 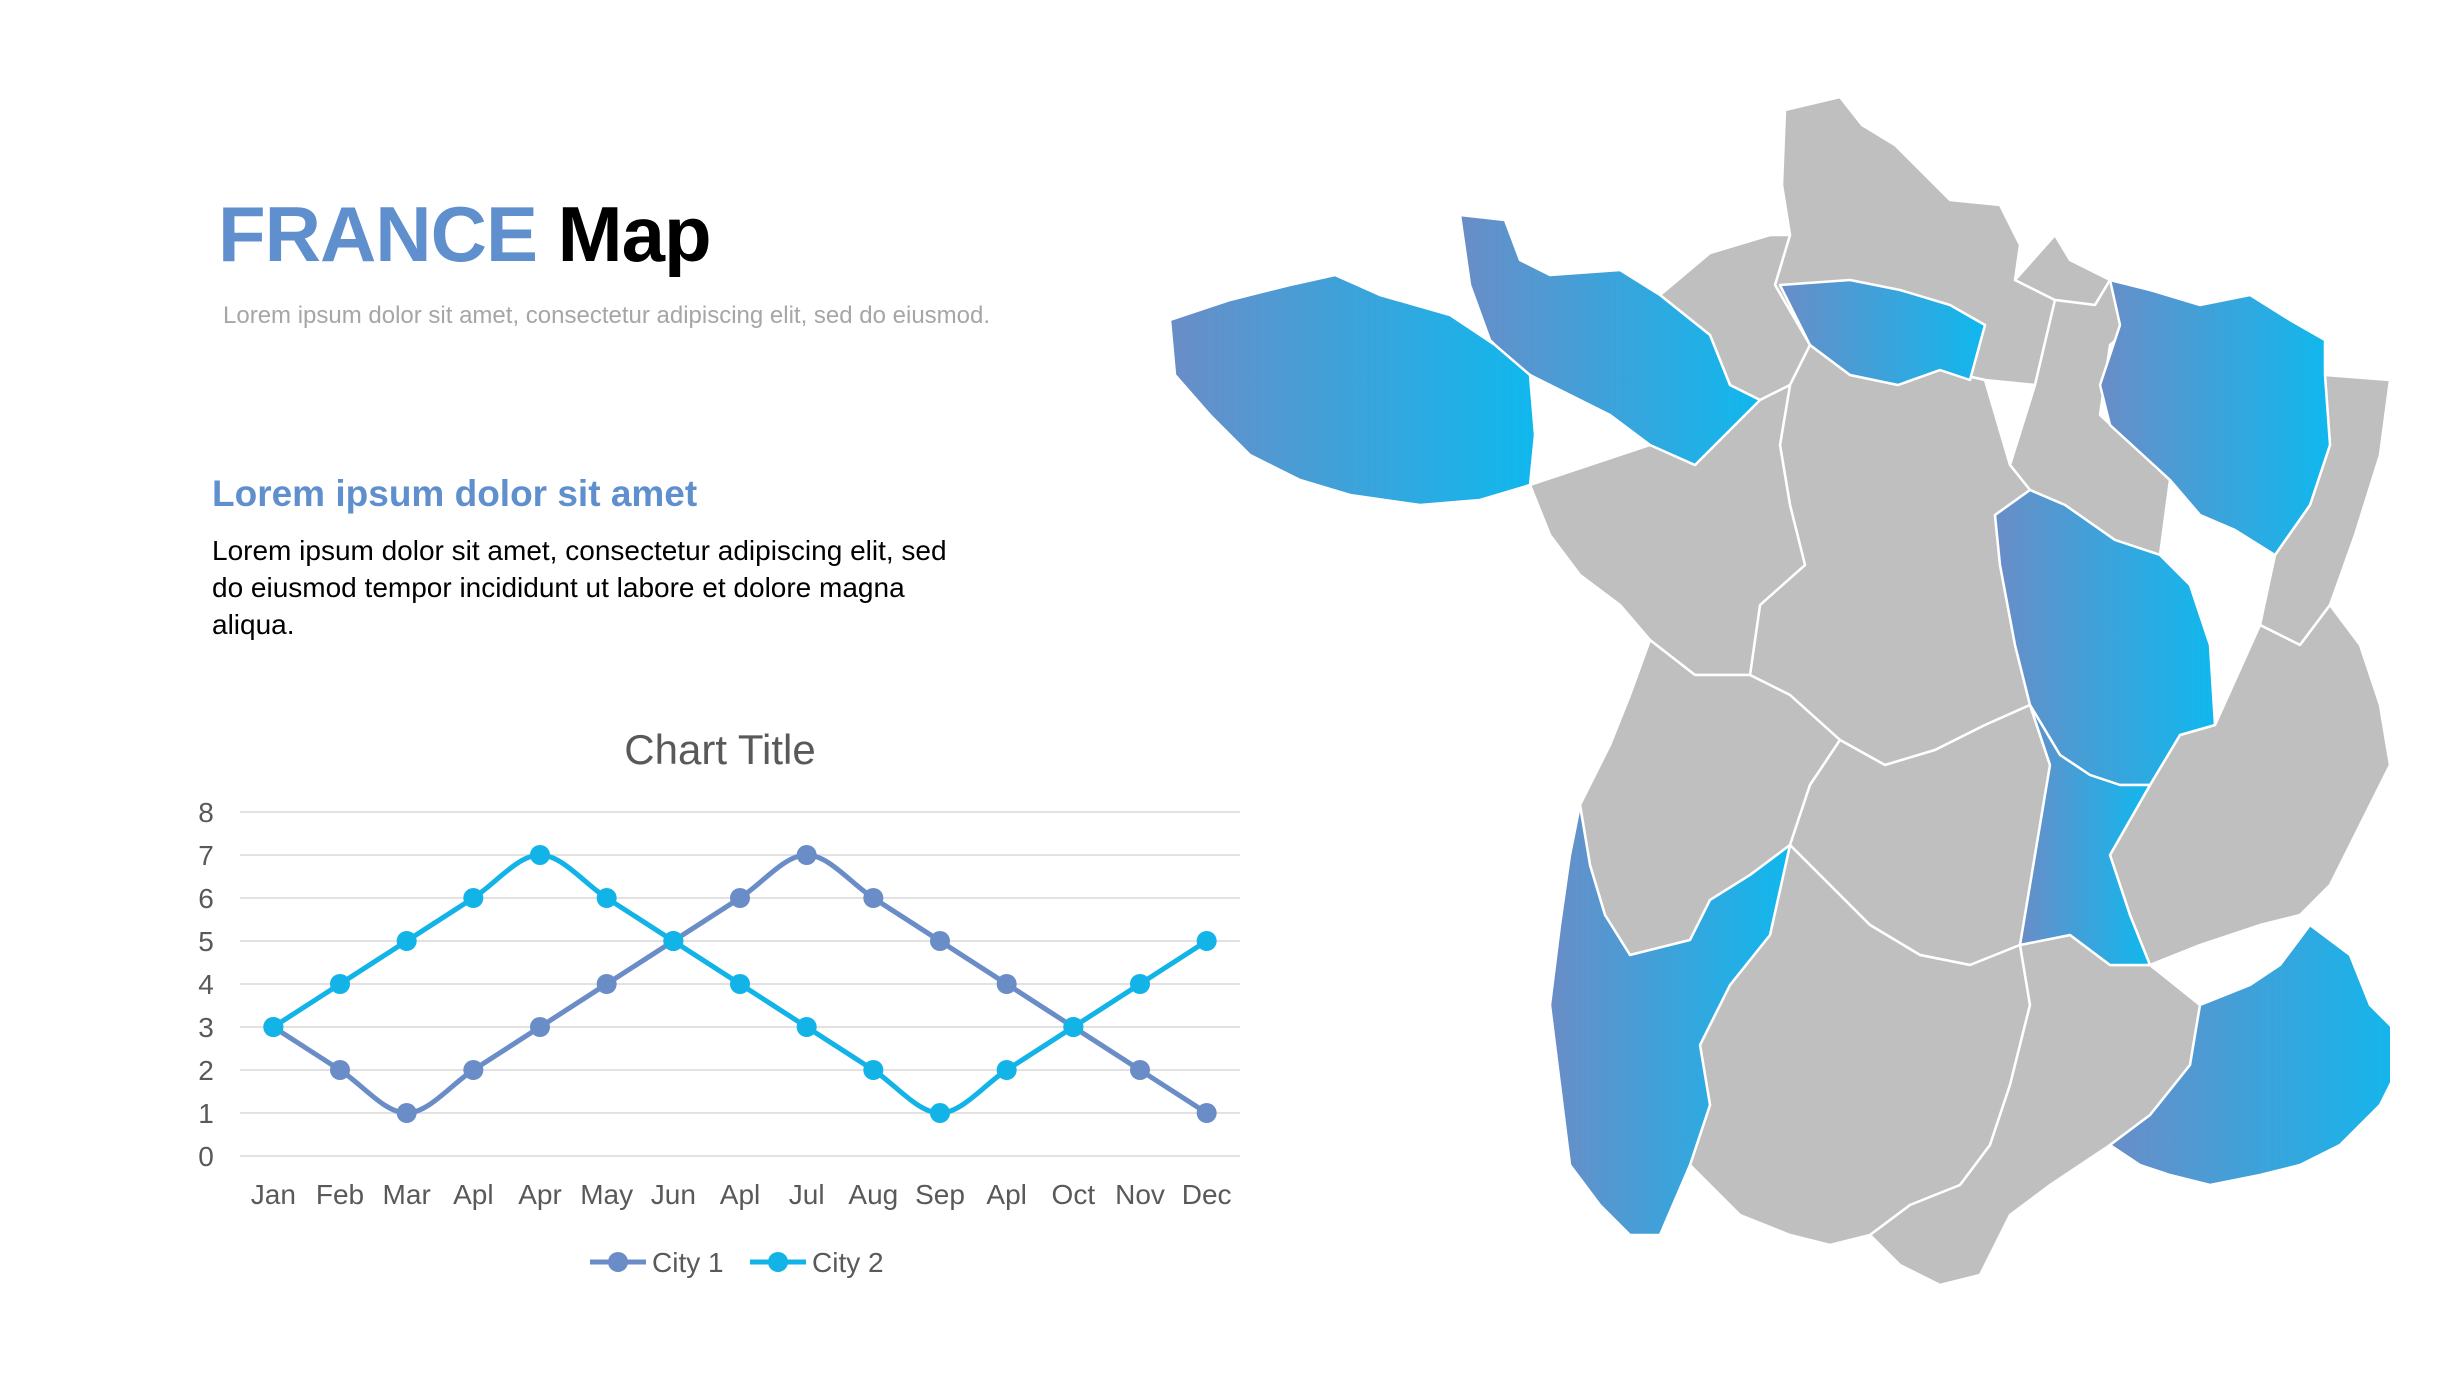 What do you see at coordinates (206, 1027) in the screenshot?
I see `y-tick-label: 3` at bounding box center [206, 1027].